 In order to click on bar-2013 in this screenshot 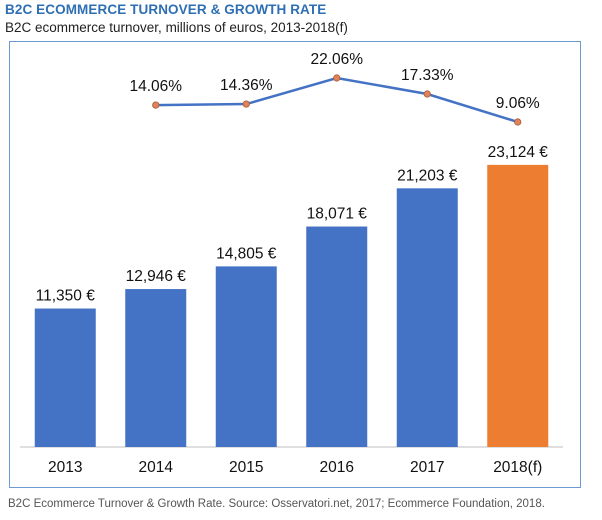, I will do `click(65, 377)`.